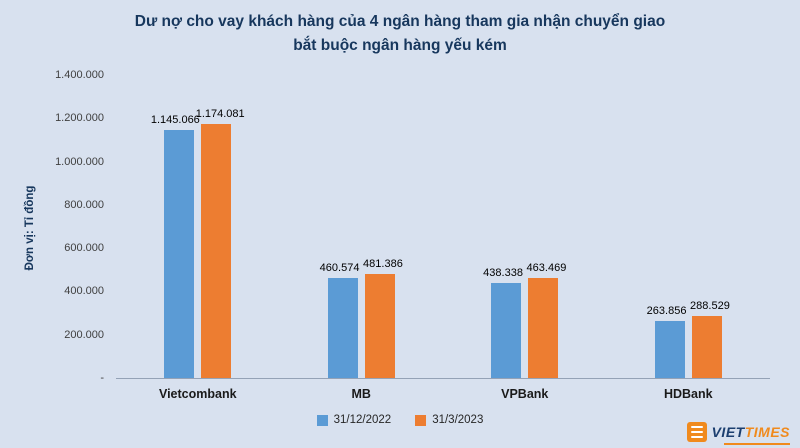 This screenshot has width=800, height=448. What do you see at coordinates (175, 246) in the screenshot?
I see `bar-vietcombank-31-12-2022: 1.145.066` at bounding box center [175, 246].